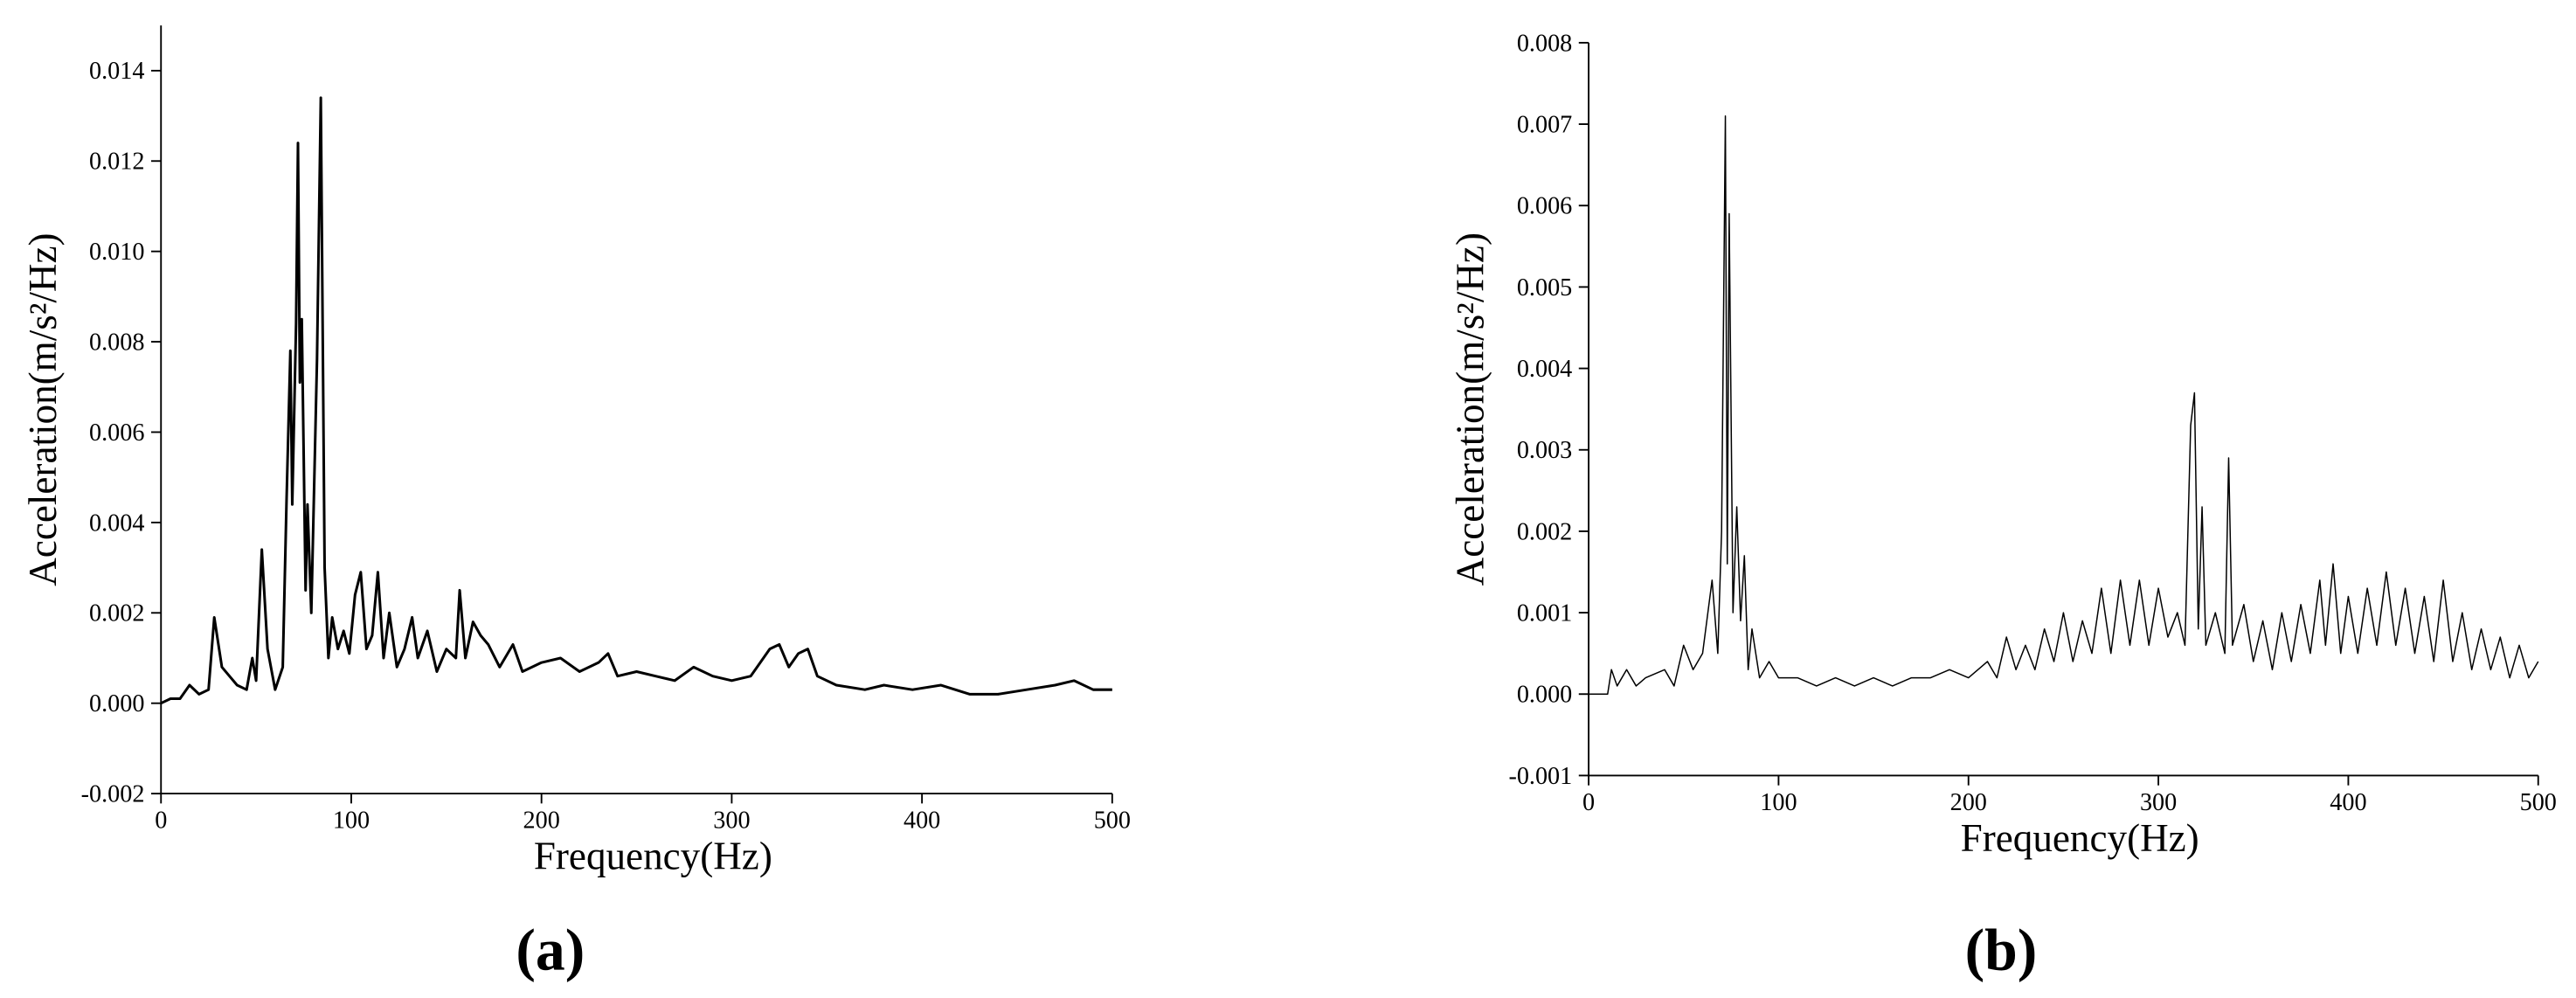  I want to click on y-tick-label: 0.010, so click(116, 253).